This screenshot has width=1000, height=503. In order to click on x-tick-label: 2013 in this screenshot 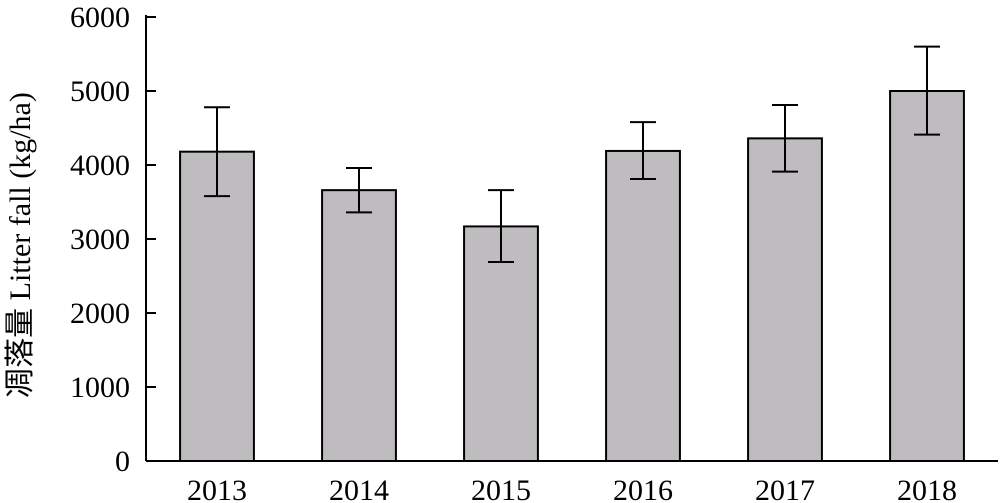, I will do `click(217, 488)`.